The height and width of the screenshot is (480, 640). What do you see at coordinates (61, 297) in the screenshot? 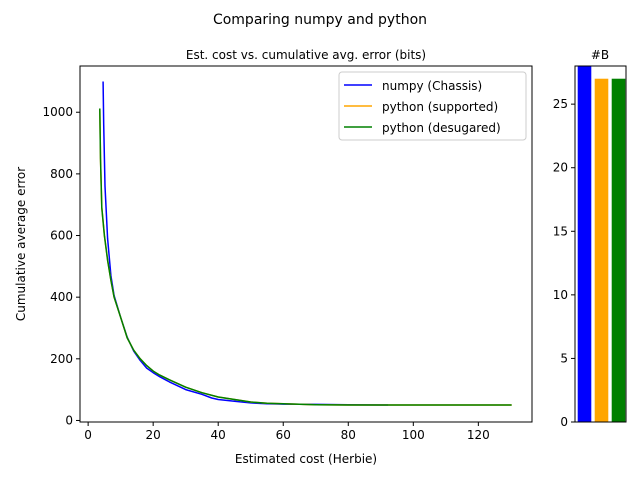
I see `y-tick-label: 400` at bounding box center [61, 297].